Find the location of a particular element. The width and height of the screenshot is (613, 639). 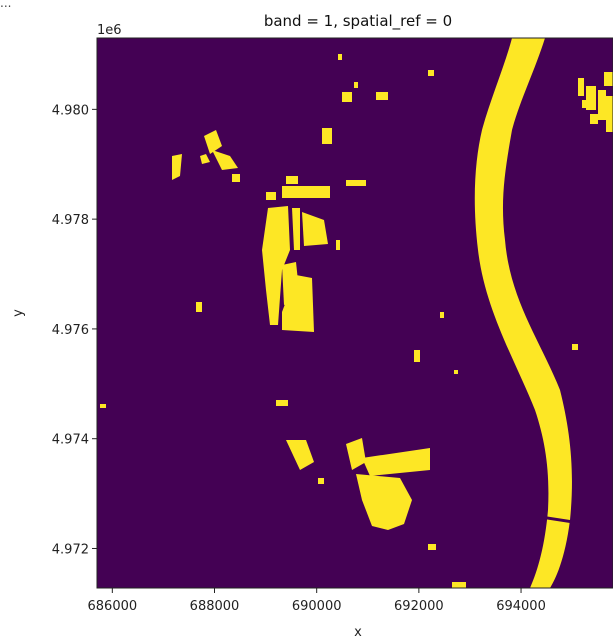

y-offset-label: 1e6 is located at coordinates (109, 30).